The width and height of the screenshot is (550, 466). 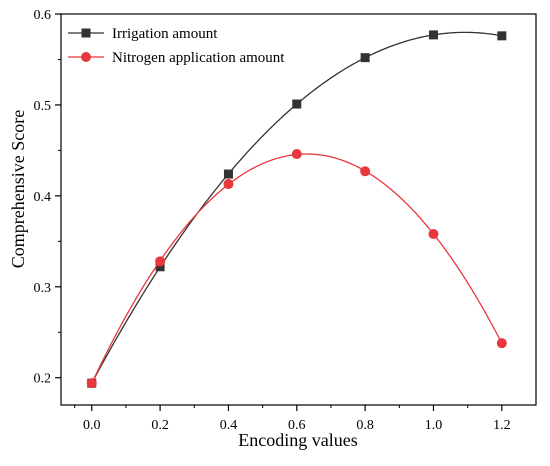 What do you see at coordinates (434, 425) in the screenshot?
I see `x-tick-label: 1.0` at bounding box center [434, 425].